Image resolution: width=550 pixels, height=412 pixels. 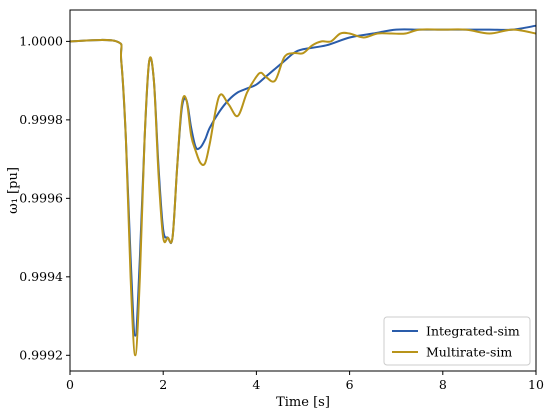 What do you see at coordinates (303, 402) in the screenshot?
I see `x-axis-label: Time [s]` at bounding box center [303, 402].